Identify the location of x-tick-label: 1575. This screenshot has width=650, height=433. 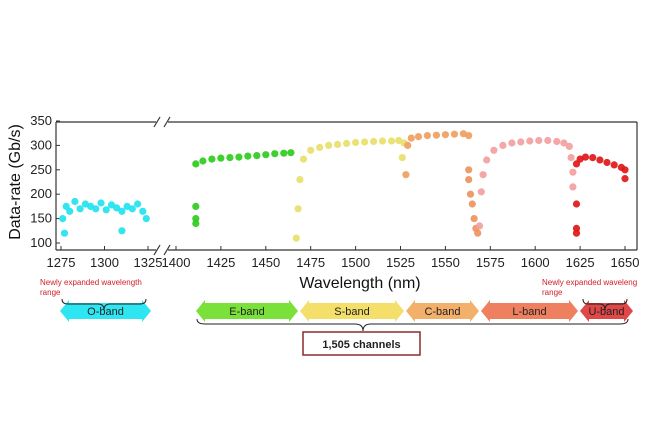
(490, 262).